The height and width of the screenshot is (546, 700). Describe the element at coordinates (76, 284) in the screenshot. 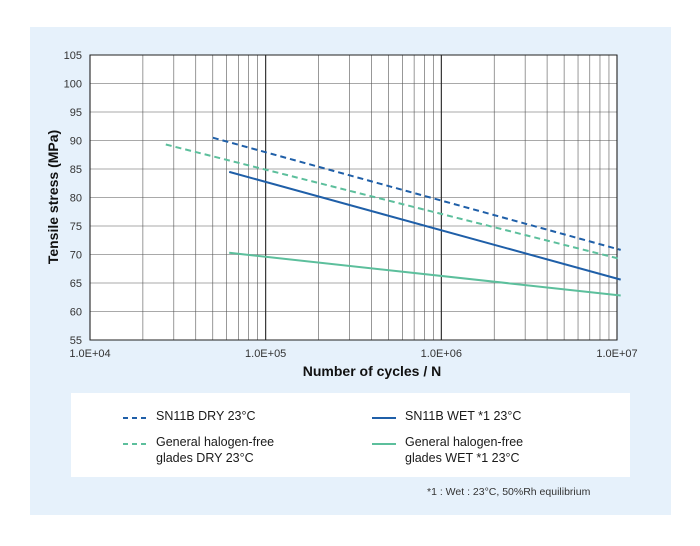

I see `y-tick-label: 65` at that location.